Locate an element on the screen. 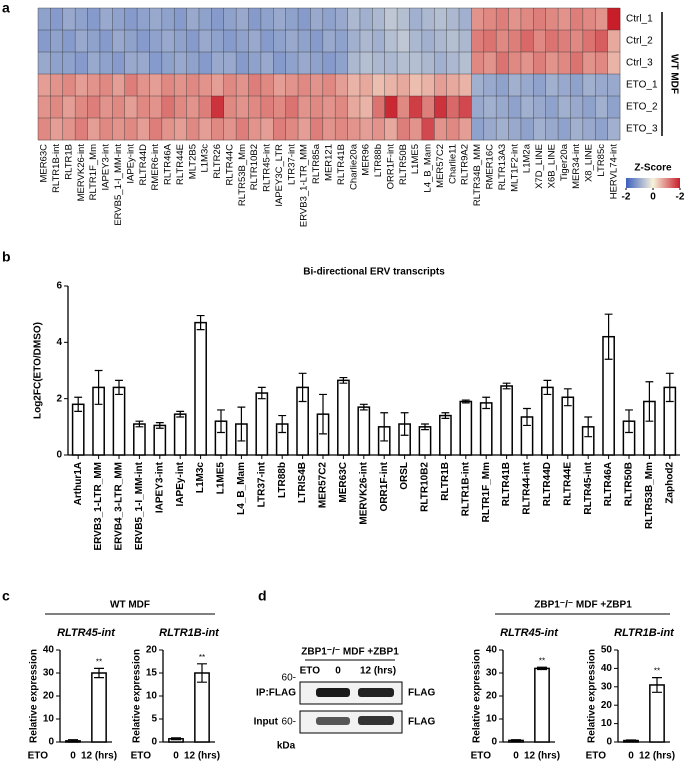 This screenshot has height=781, width=685. column-label: RLTR34B_MM is located at coordinates (477, 175).